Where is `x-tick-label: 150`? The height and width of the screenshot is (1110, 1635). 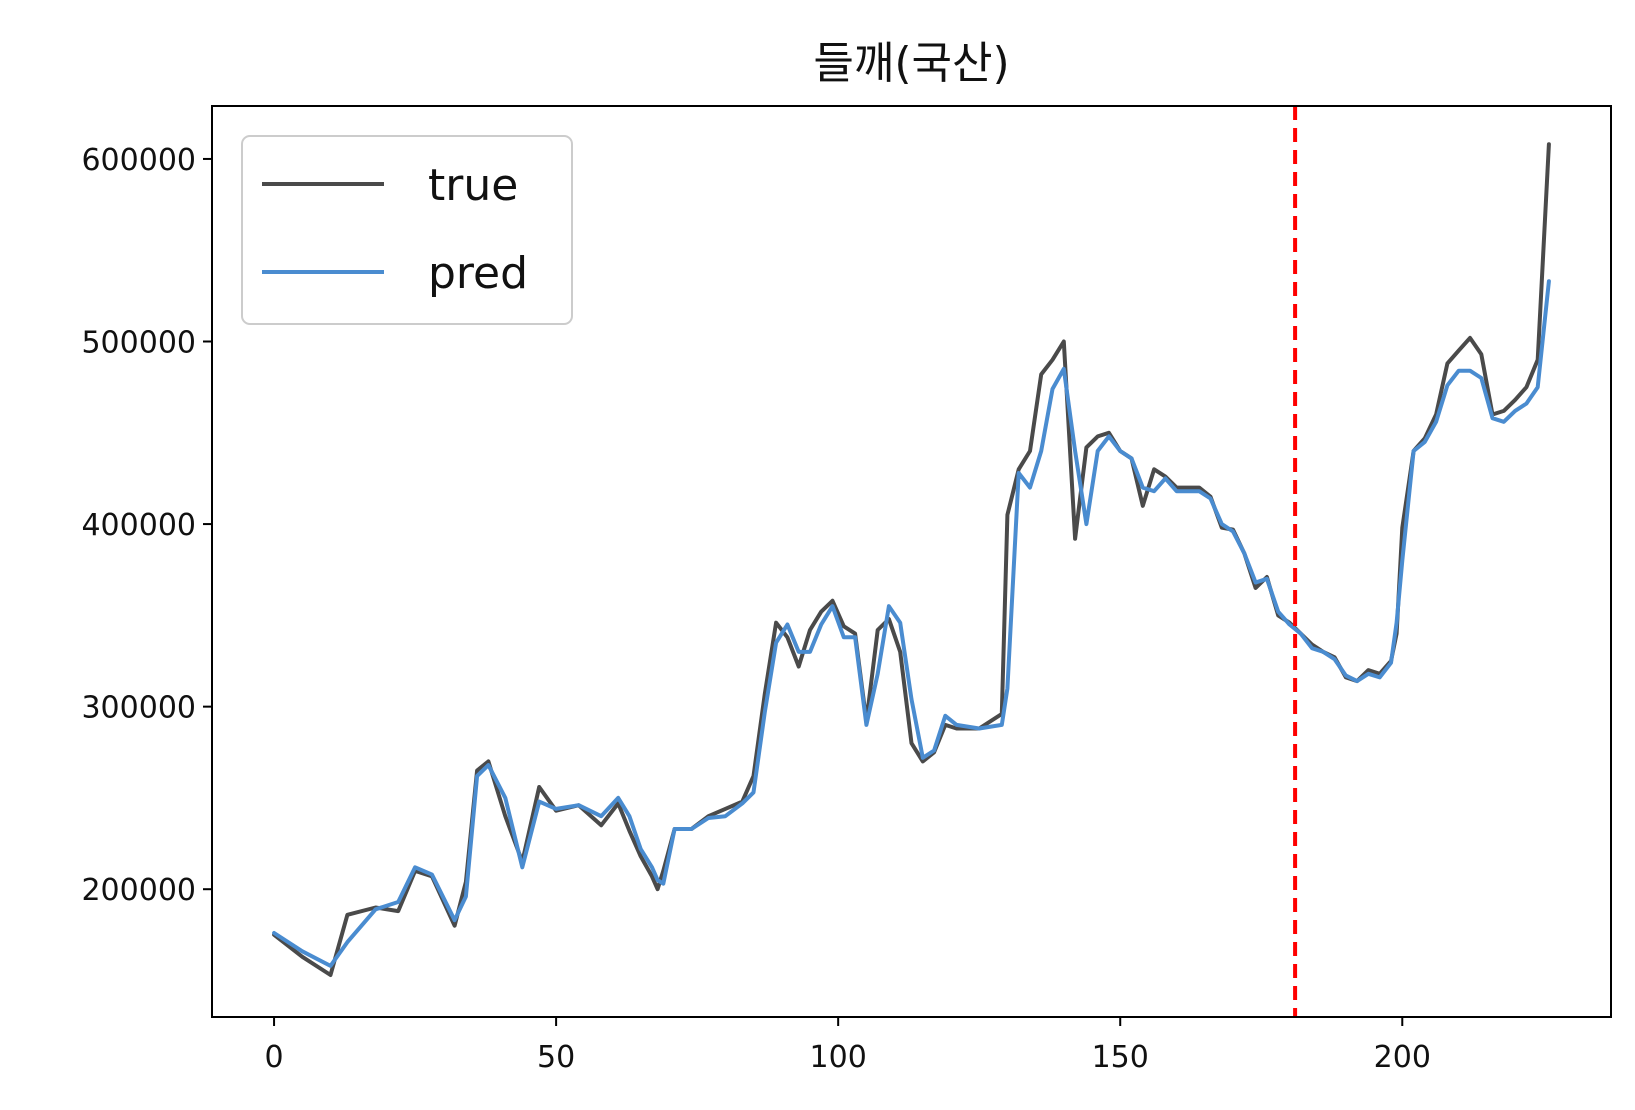 x-tick-label: 150 is located at coordinates (1120, 1057).